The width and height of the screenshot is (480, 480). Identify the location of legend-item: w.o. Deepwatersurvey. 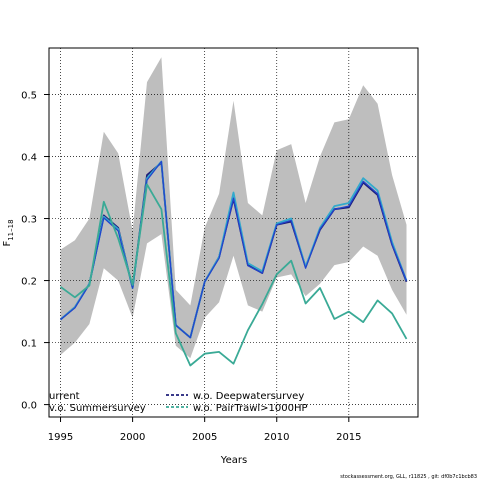
(235, 396).